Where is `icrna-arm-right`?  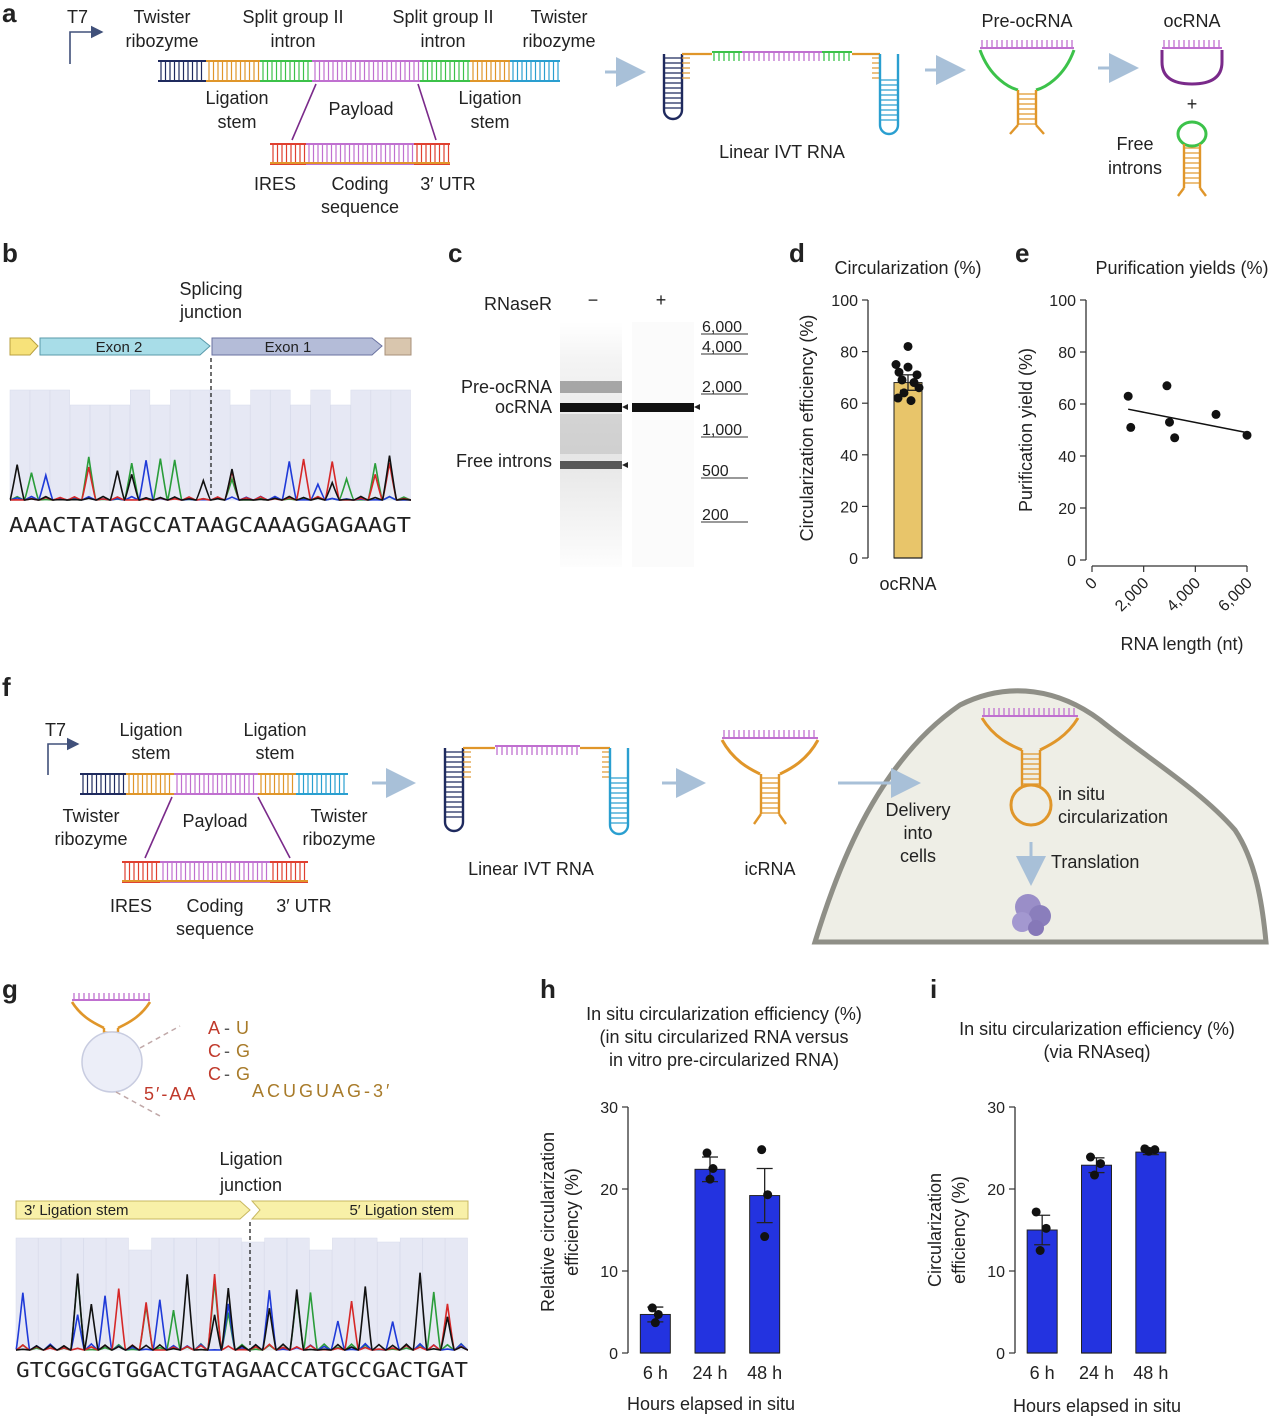 icrna-arm-right is located at coordinates (799, 757).